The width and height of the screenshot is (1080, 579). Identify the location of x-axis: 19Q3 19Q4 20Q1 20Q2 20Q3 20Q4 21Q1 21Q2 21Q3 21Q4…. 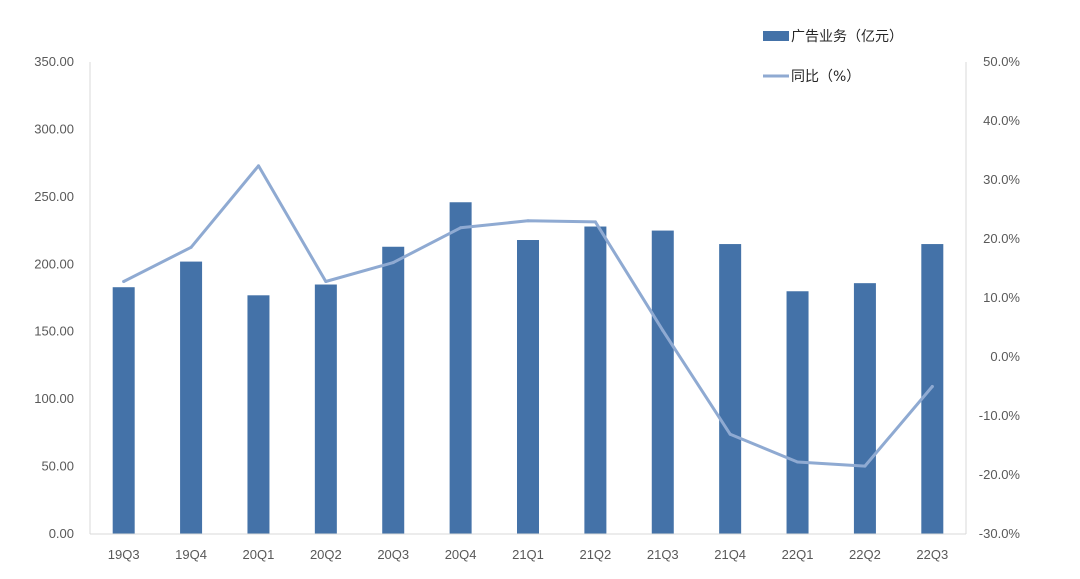
(528, 547).